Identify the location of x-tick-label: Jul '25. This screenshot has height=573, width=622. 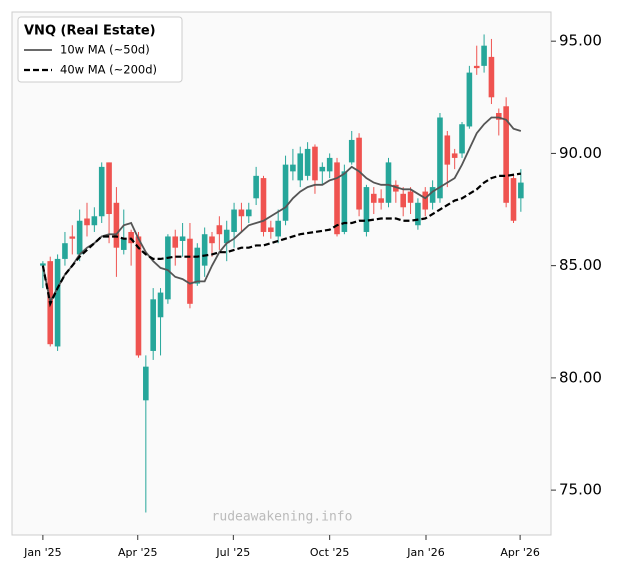
(232, 552).